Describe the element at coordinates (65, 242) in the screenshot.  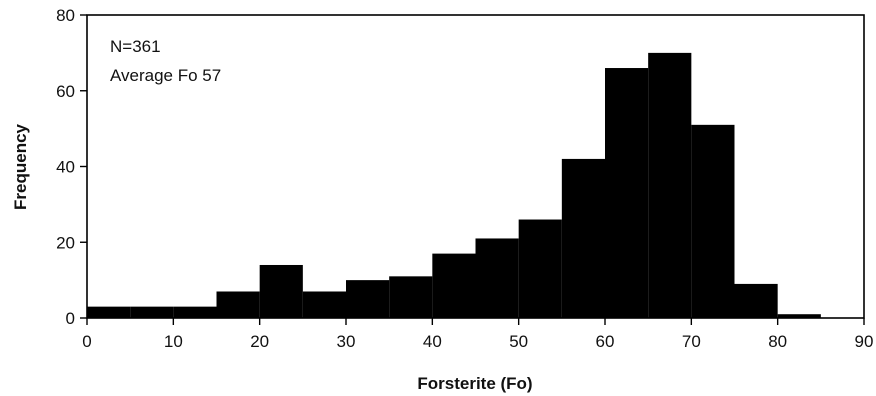
I see `y-tick-label-1: 20` at that location.